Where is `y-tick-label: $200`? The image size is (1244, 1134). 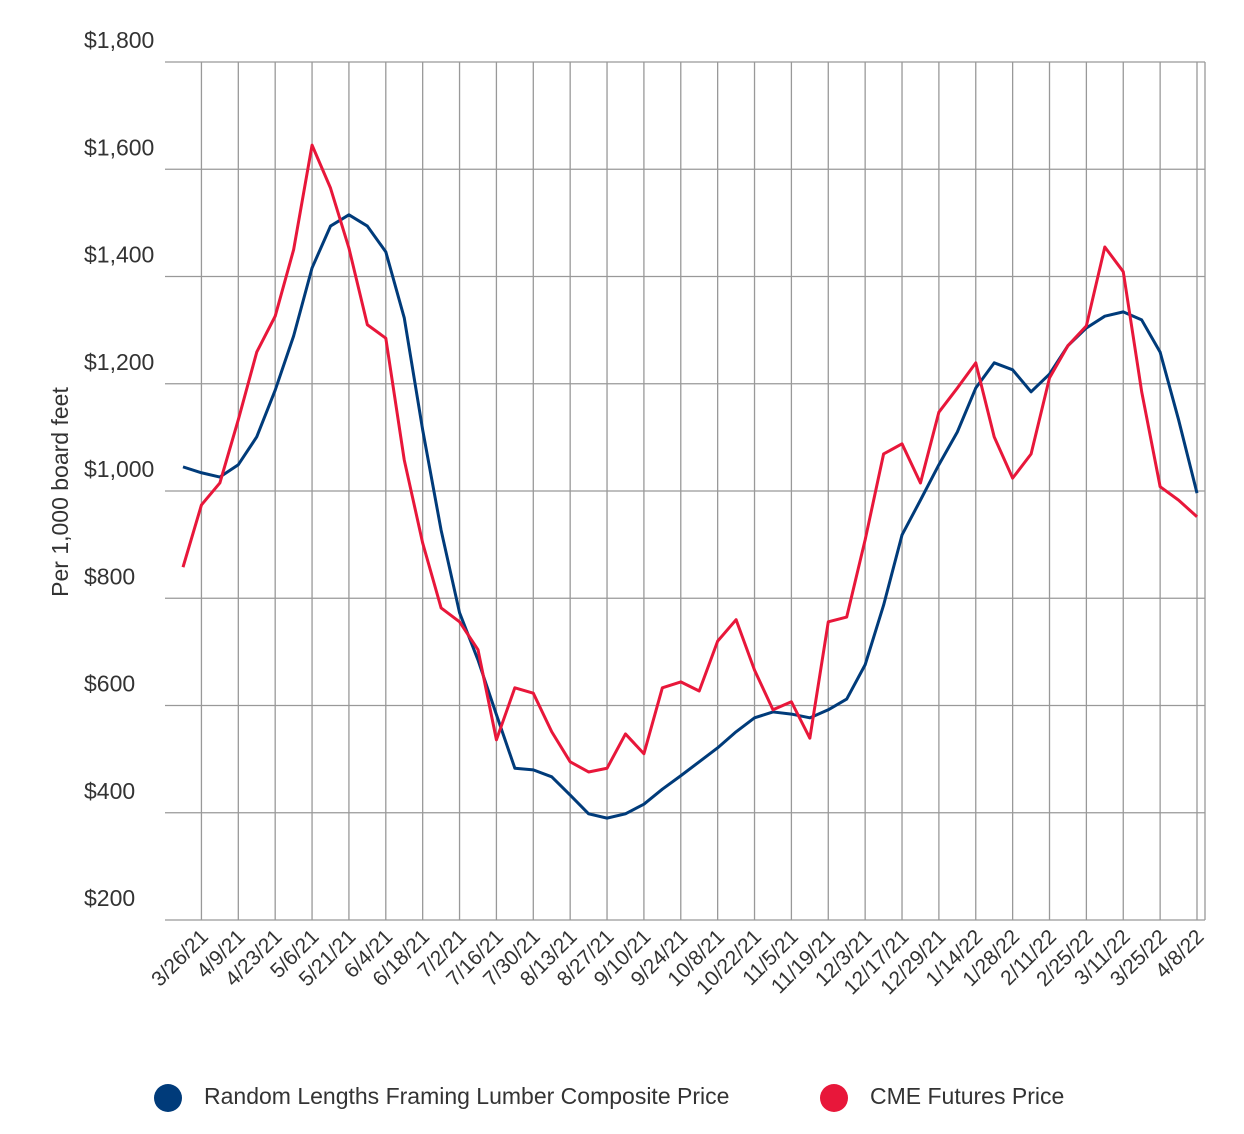
y-tick-label: $200 is located at coordinates (109, 898).